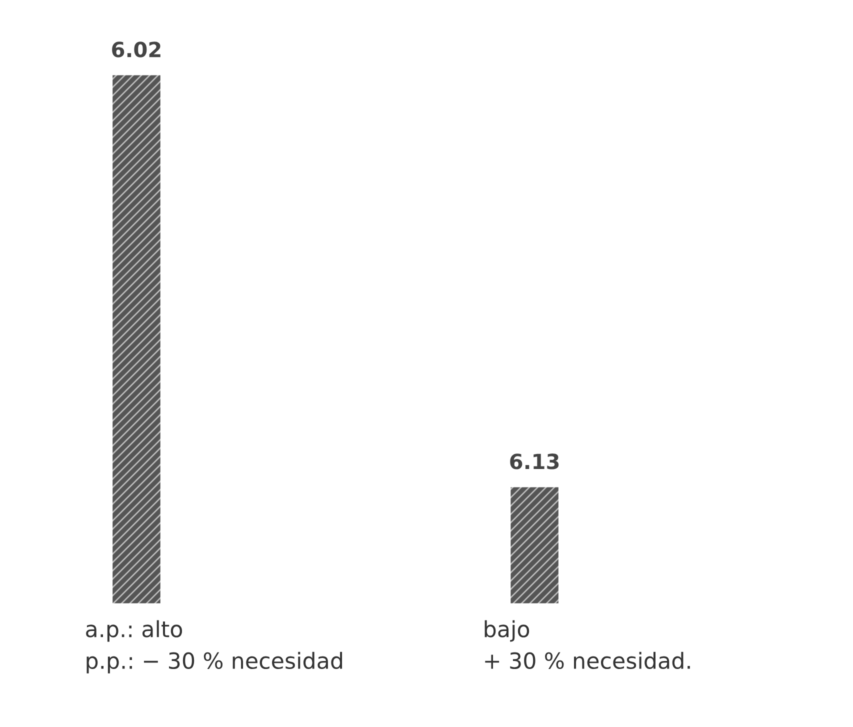  I want to click on annotation: 6.13, so click(534, 462).